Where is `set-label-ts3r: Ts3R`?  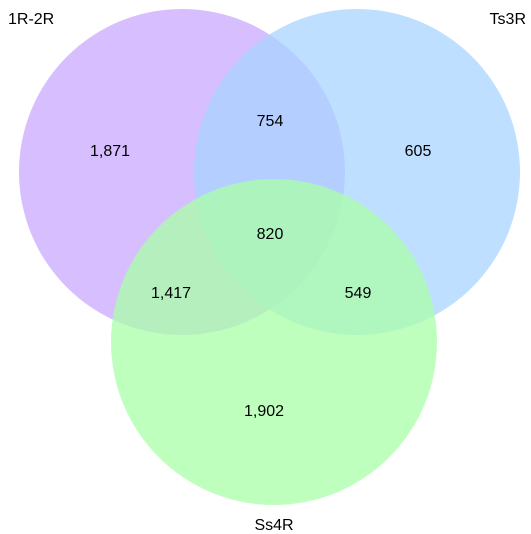
set-label-ts3r: Ts3R is located at coordinates (508, 19).